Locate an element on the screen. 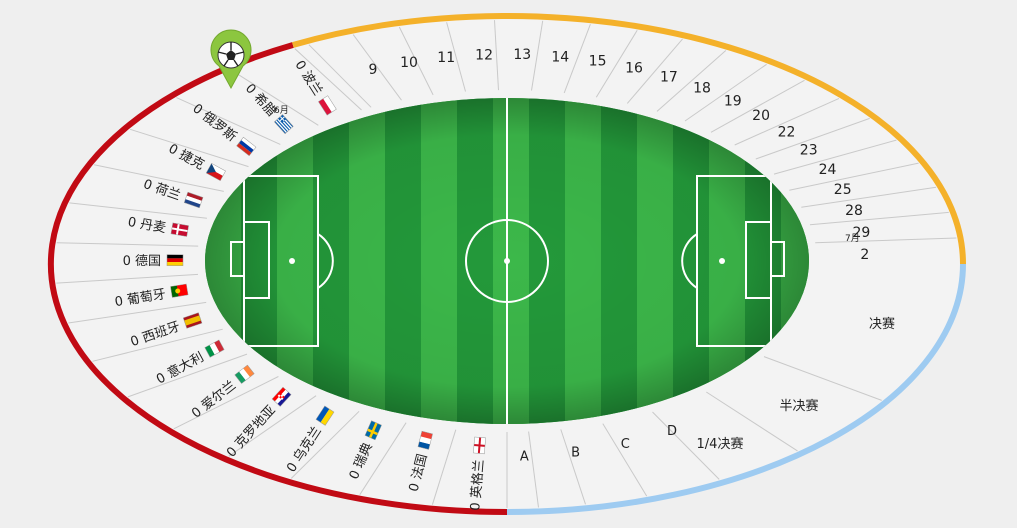 Image resolution: width=1017 pixels, height=528 pixels. match-date: 2 is located at coordinates (864, 255).